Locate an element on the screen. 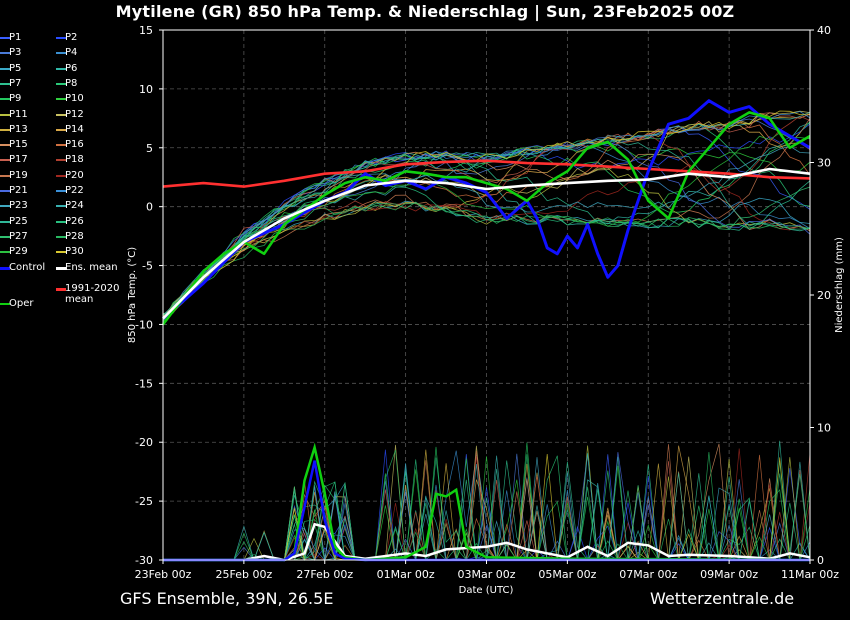 The image size is (850, 620). legend-label: P4 is located at coordinates (71, 53).